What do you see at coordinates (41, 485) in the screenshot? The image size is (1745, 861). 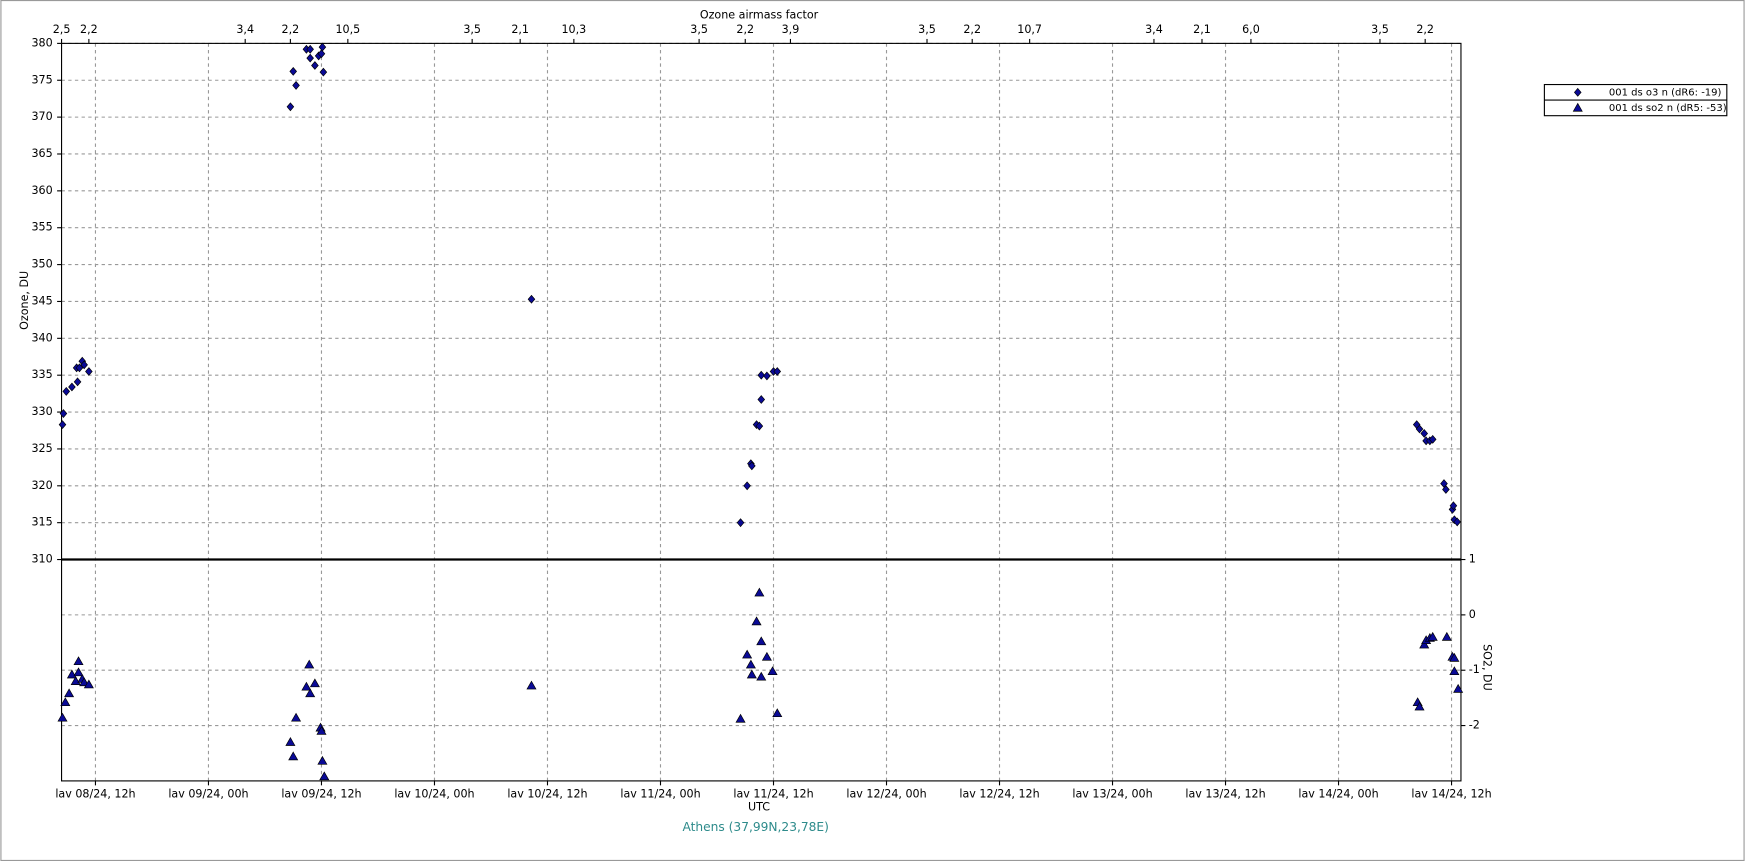 I see `y-tick-label: 320` at bounding box center [41, 485].